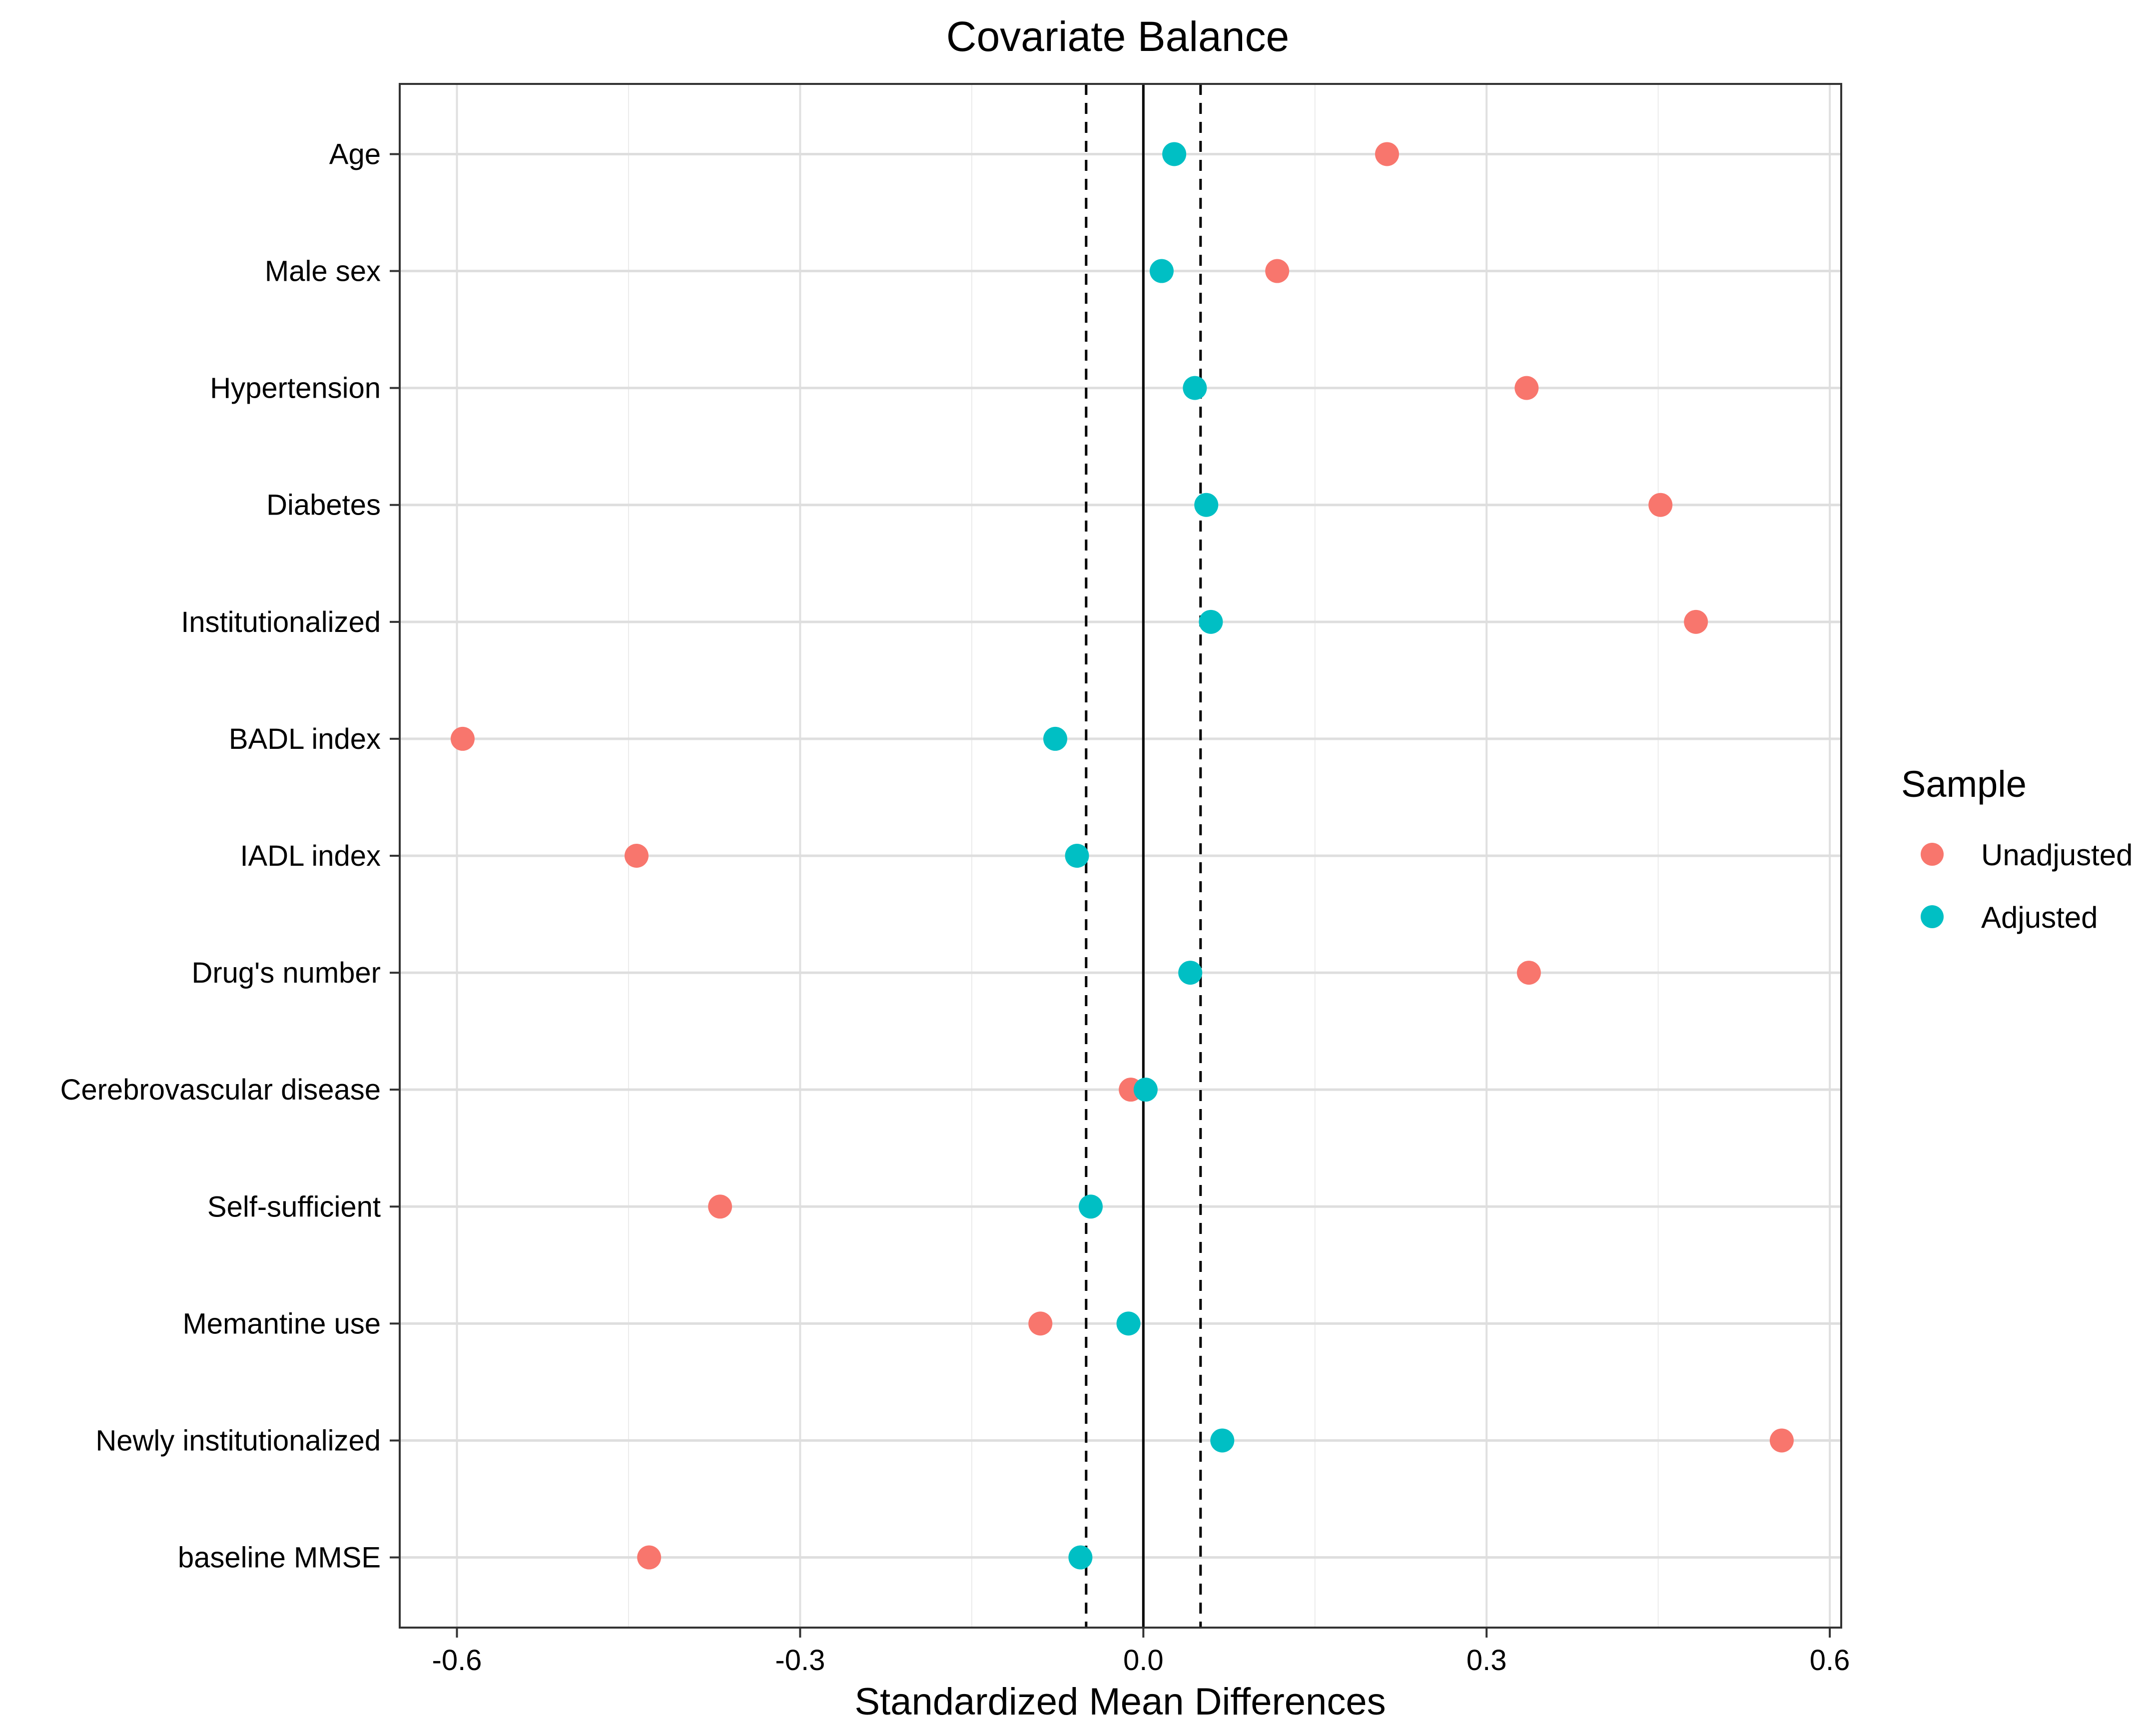 Image resolution: width=2156 pixels, height=1736 pixels. I want to click on legend-label-adjusted: Adjusted, so click(2039, 917).